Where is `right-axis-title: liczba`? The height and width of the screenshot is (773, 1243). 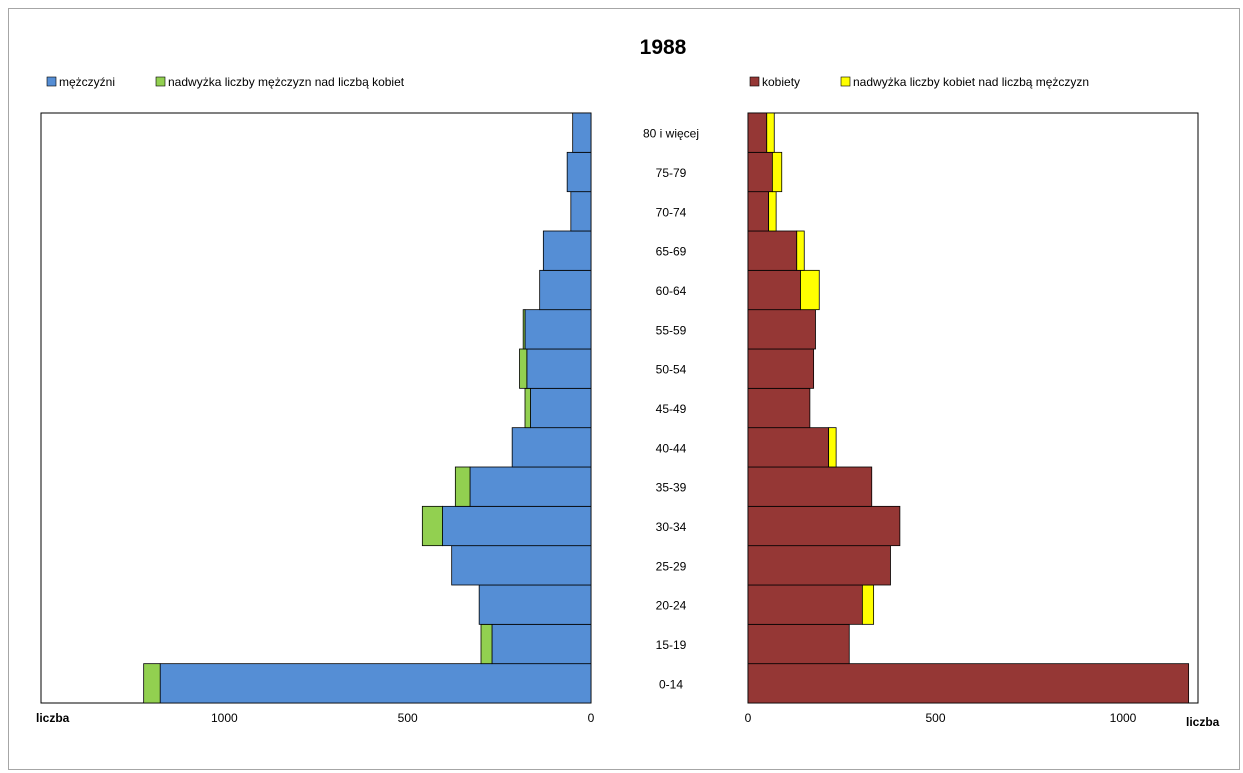
right-axis-title: liczba is located at coordinates (1203, 722).